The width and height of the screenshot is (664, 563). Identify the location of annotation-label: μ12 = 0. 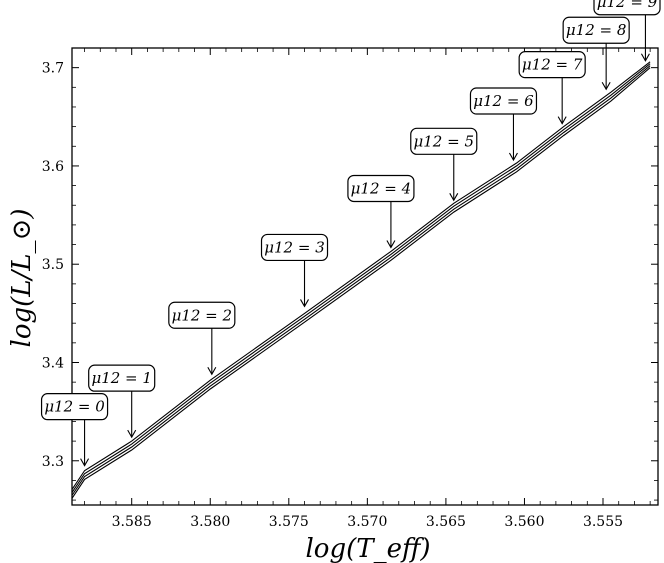
(74, 407).